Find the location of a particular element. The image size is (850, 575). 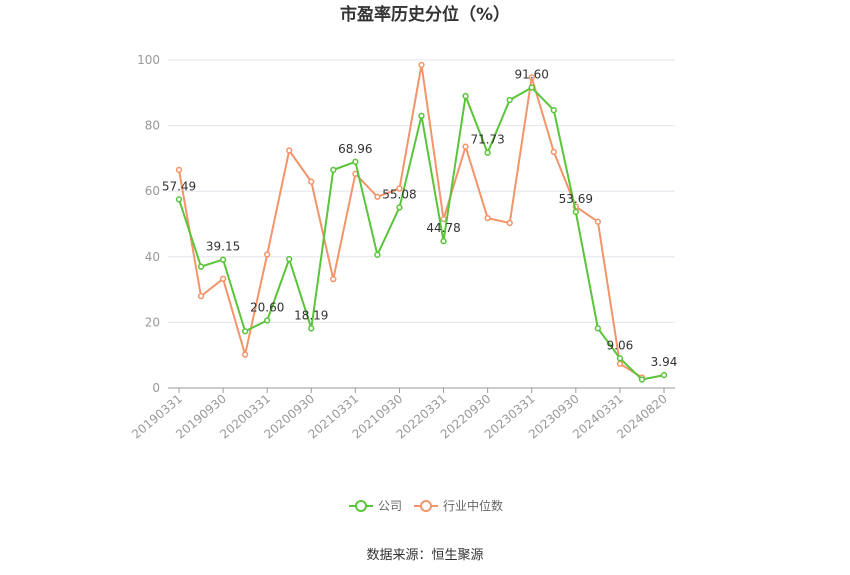

data-label: 91.60 is located at coordinates (532, 75).